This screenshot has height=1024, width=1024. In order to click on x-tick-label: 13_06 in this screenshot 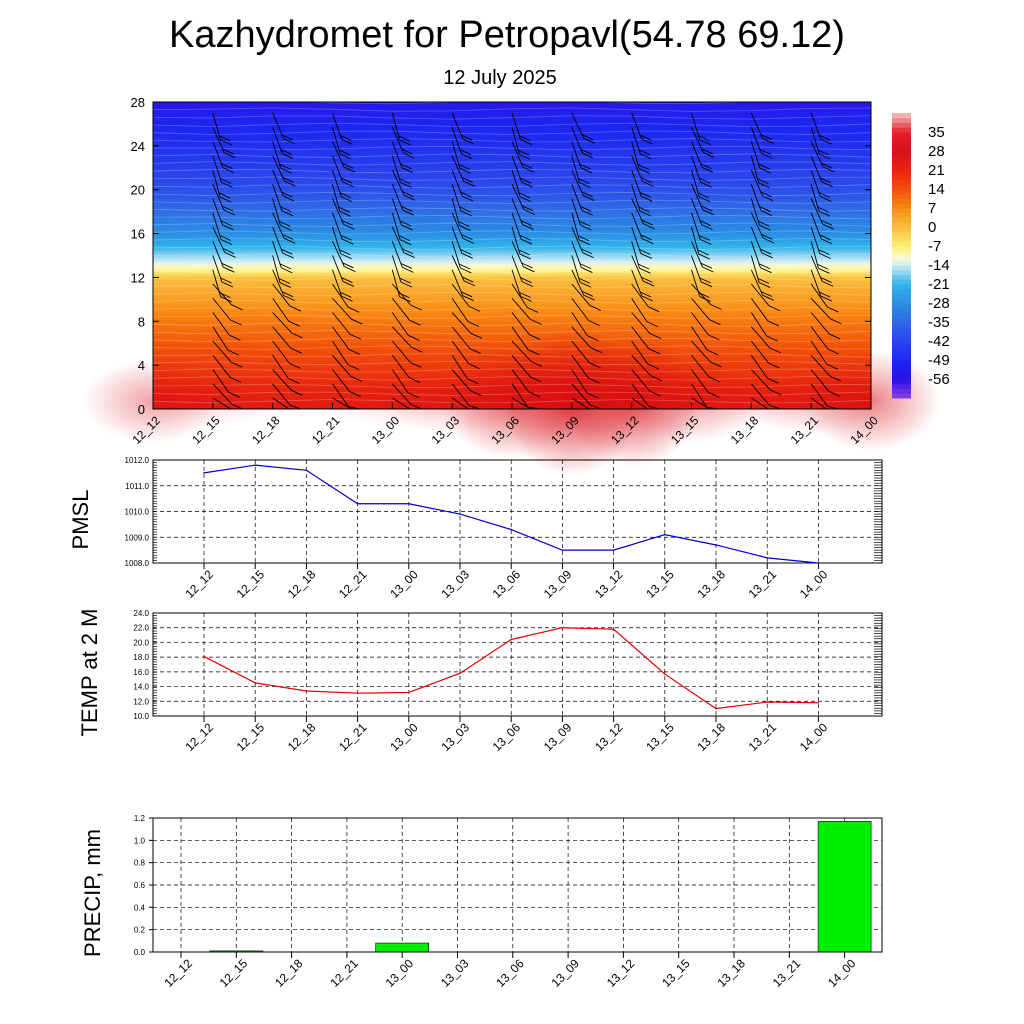, I will do `click(510, 973)`.